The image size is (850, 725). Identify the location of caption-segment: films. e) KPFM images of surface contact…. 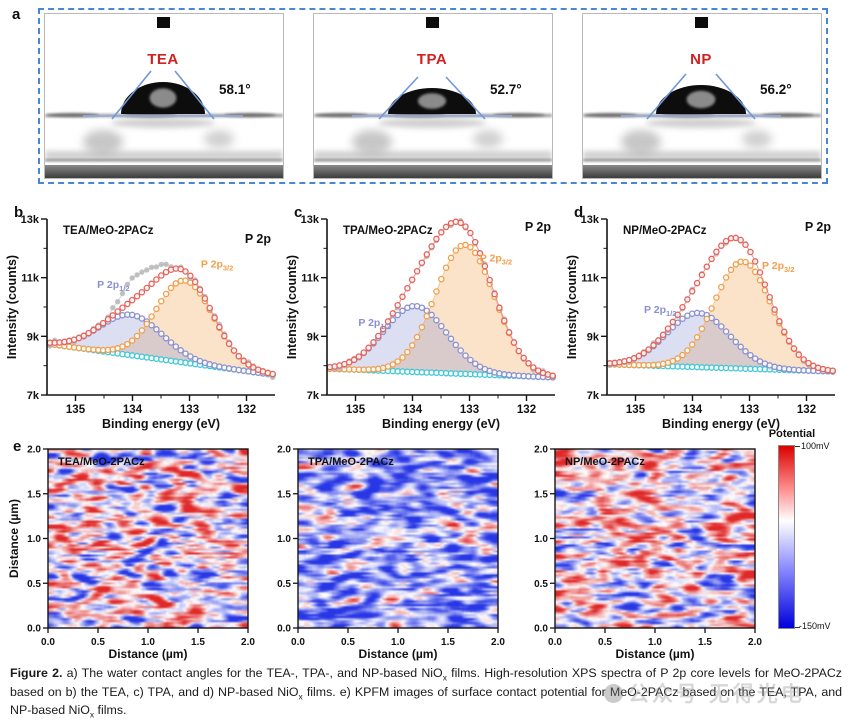
(426, 701).